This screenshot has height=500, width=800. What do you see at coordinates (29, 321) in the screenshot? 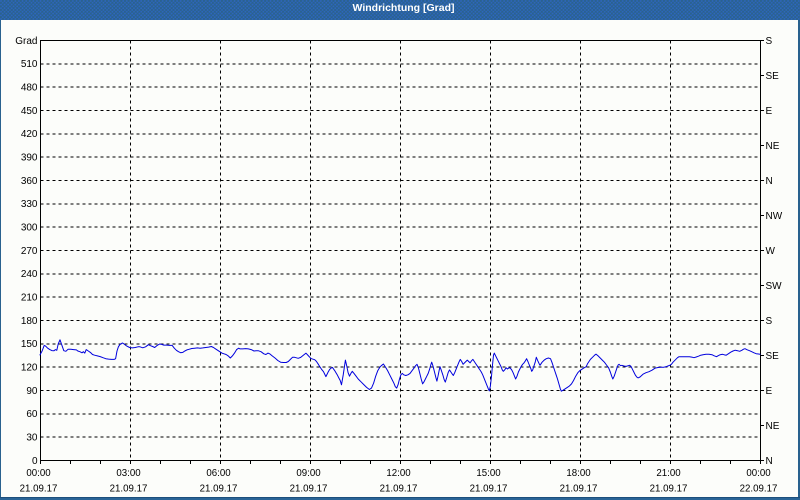
I see `svg-text: 180` at bounding box center [29, 321].